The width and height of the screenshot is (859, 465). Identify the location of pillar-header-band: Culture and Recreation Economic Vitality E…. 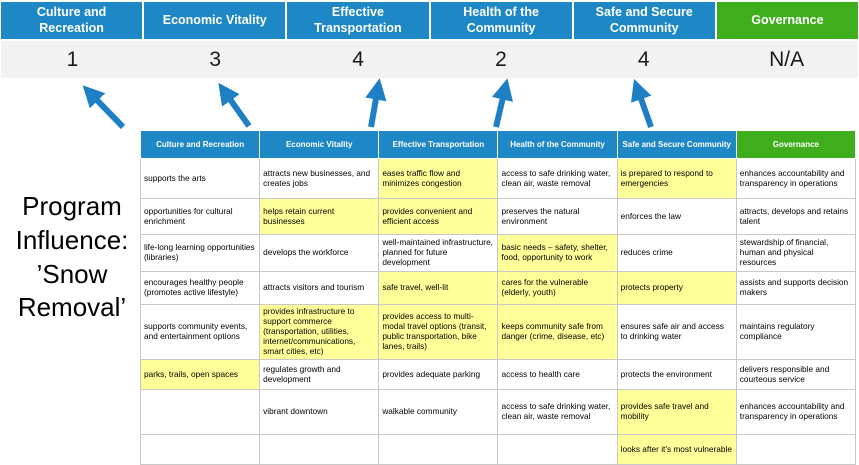
(429, 20).